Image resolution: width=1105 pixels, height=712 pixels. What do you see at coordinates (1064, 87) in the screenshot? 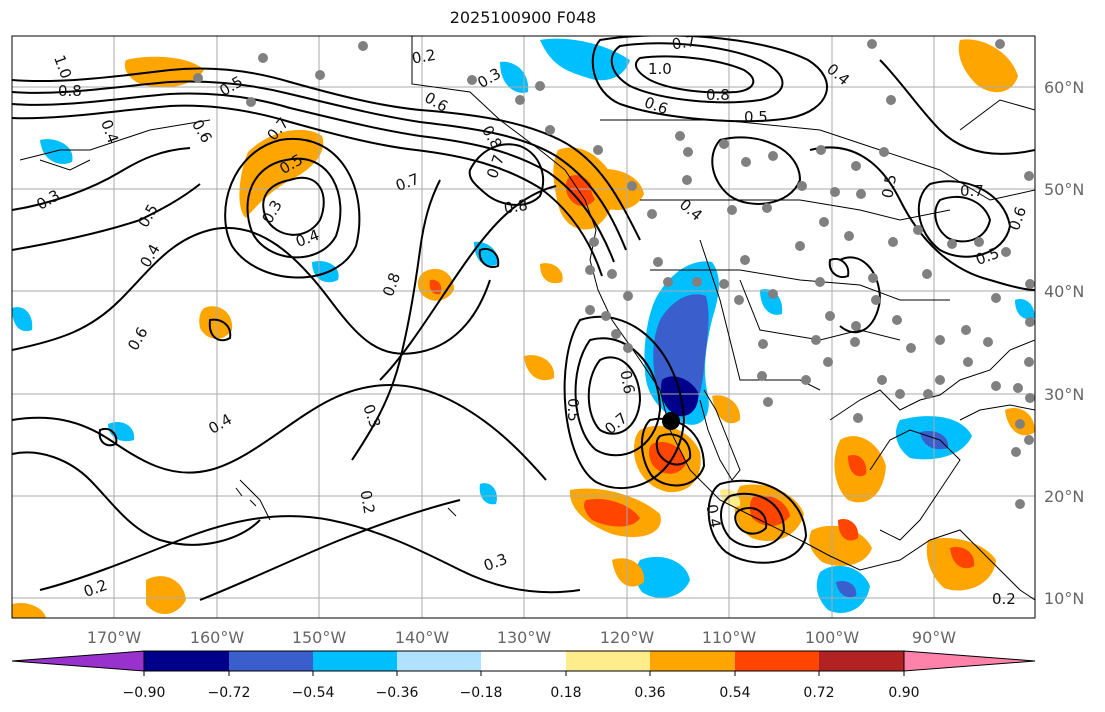
I see `lat-label: 60°N` at bounding box center [1064, 87].